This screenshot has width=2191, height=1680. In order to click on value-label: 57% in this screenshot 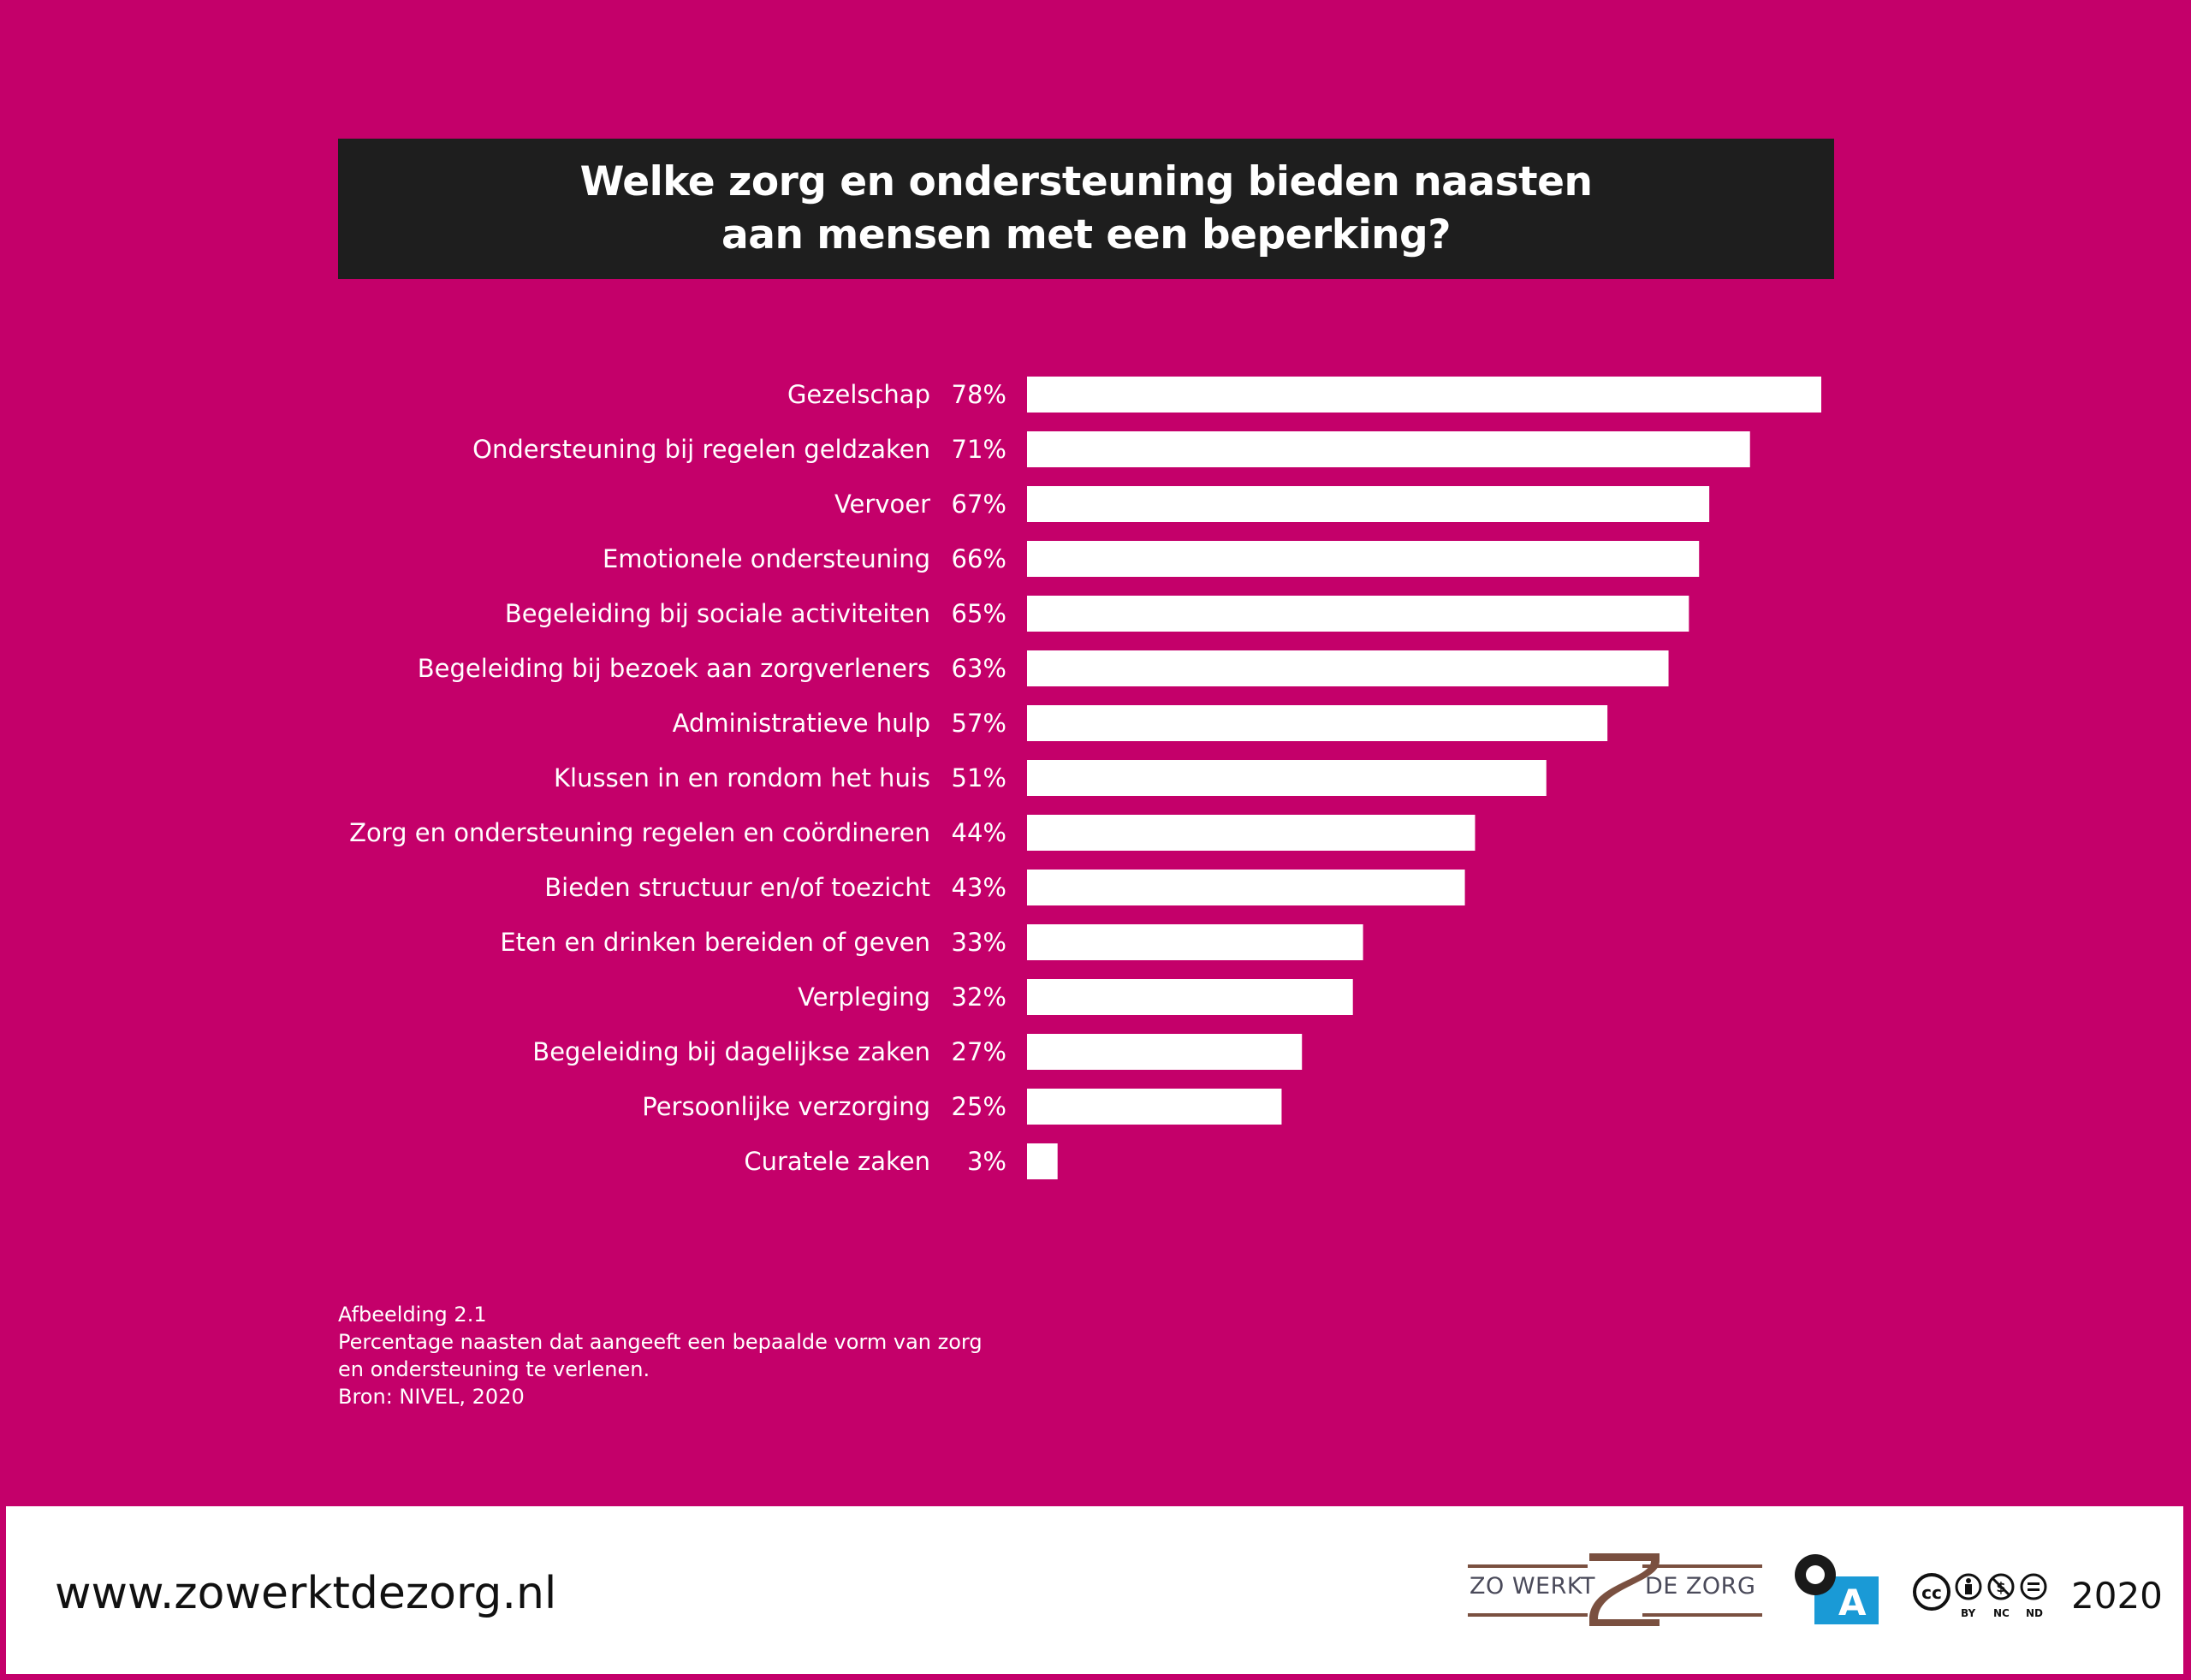, I will do `click(979, 723)`.